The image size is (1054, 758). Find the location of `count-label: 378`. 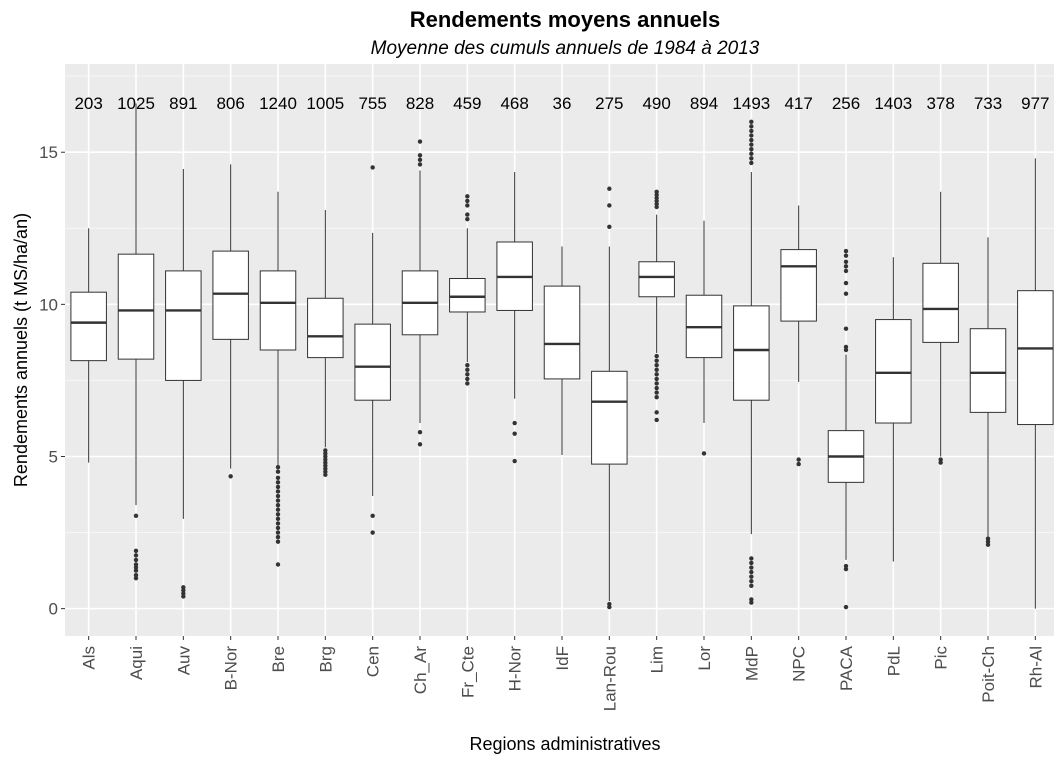

count-label: 378 is located at coordinates (940, 103).